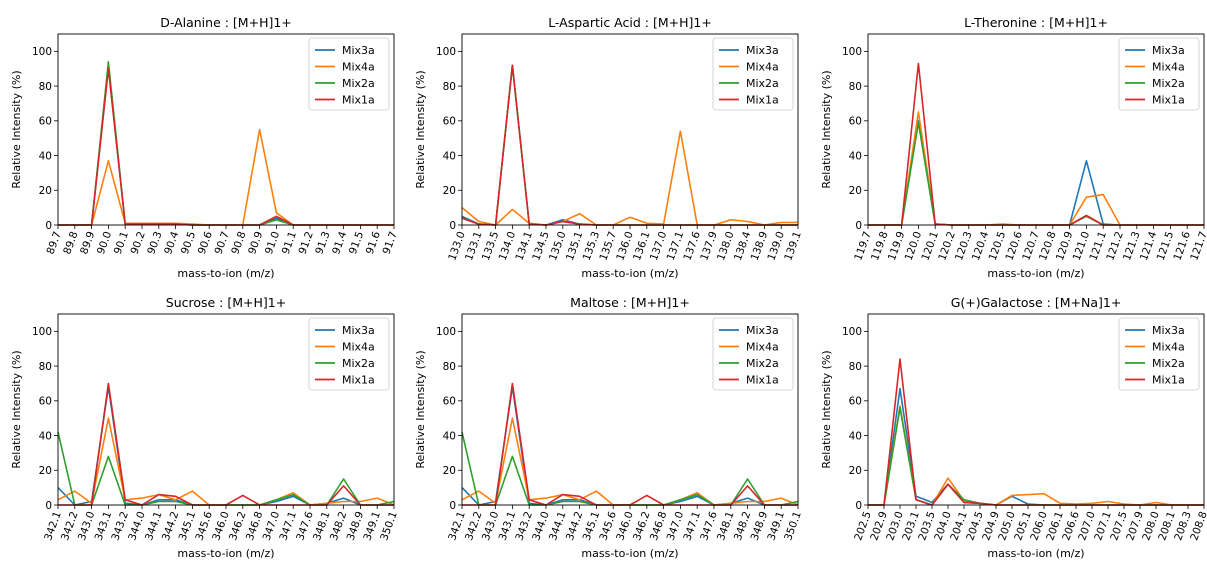 This screenshot has width=1207, height=564. Describe the element at coordinates (1036, 302) in the screenshot. I see `subplot-title: G(+)Galactose : [M+Na]1+` at that location.